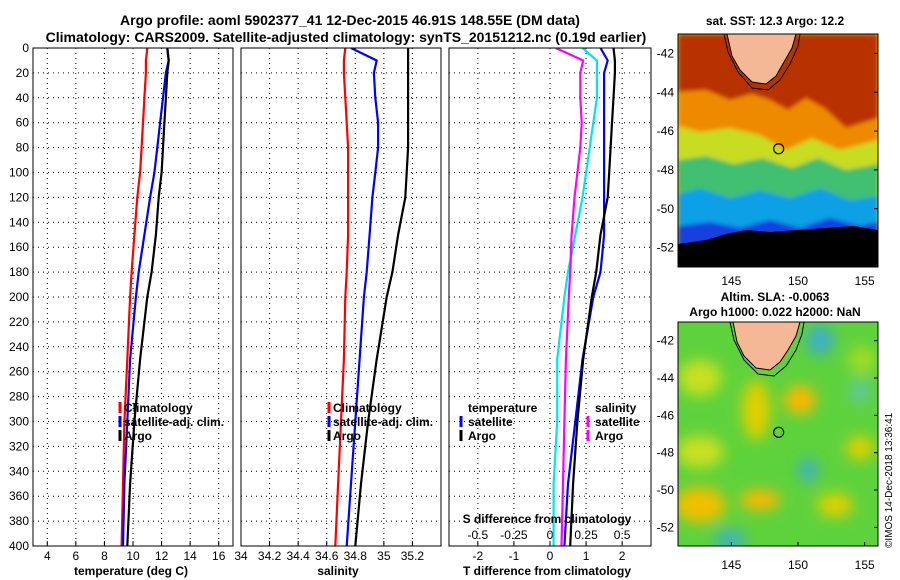 The image size is (900, 580). What do you see at coordinates (19, 446) in the screenshot?
I see `depth-tick-label: 320` at bounding box center [19, 446].